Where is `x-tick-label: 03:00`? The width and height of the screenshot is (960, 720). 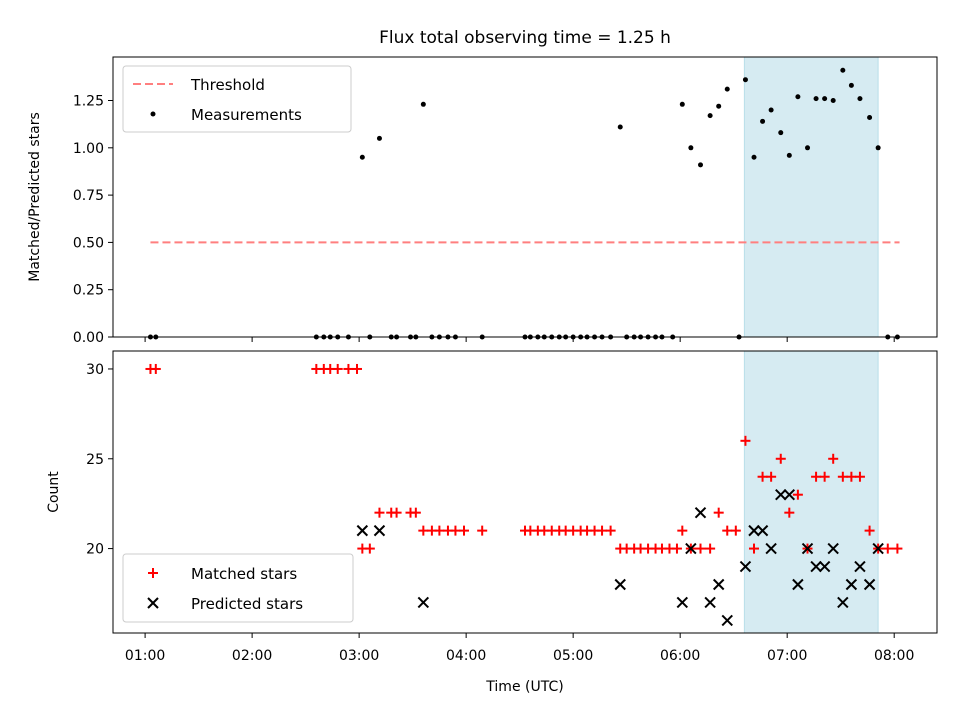 x-tick-label: 03:00 is located at coordinates (359, 656).